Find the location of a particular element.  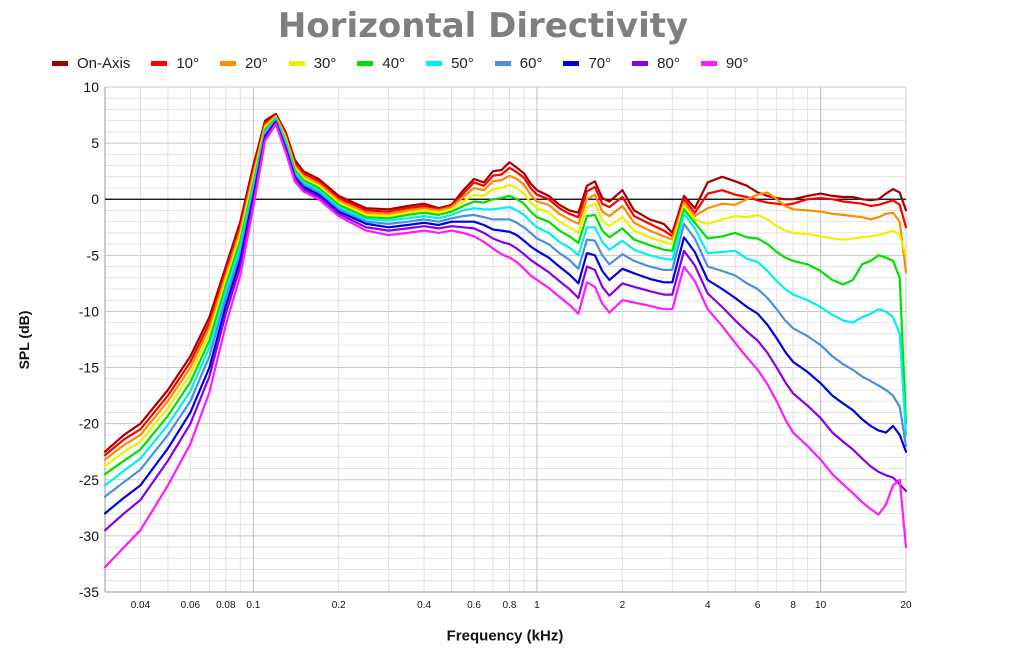

legend-label: 40° is located at coordinates (394, 63).